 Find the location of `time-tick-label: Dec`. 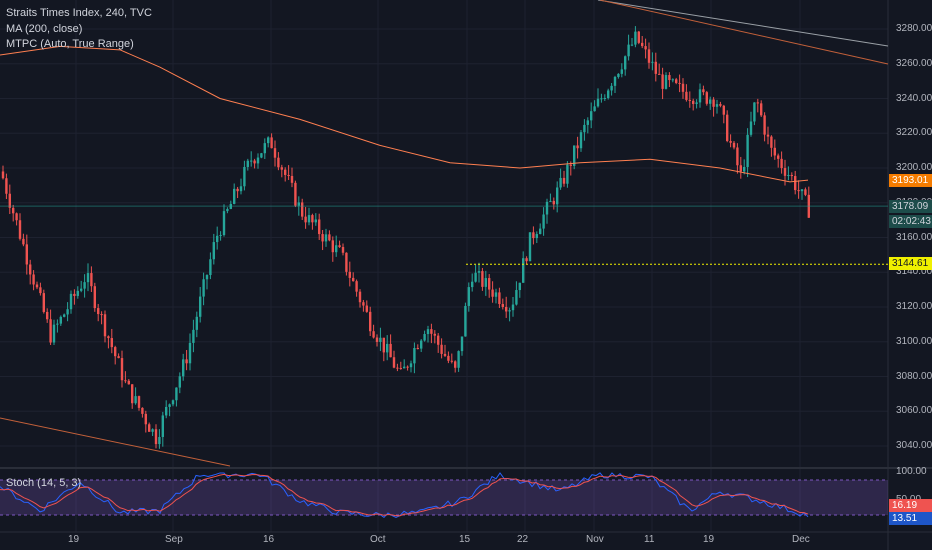

time-tick-label: Dec is located at coordinates (801, 539).